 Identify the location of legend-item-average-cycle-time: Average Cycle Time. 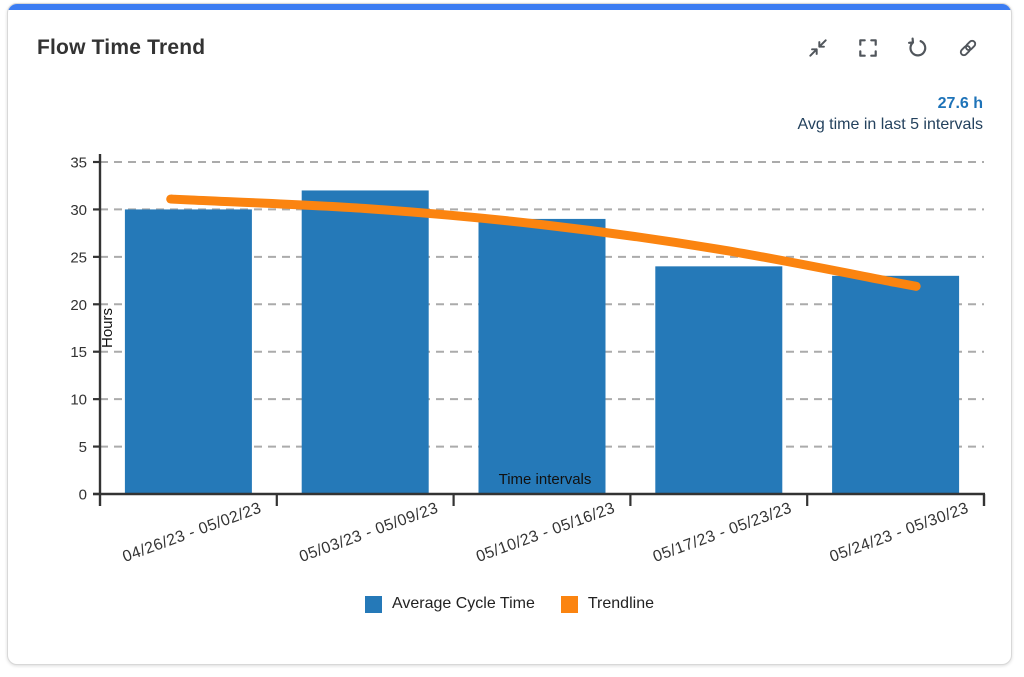
(450, 604).